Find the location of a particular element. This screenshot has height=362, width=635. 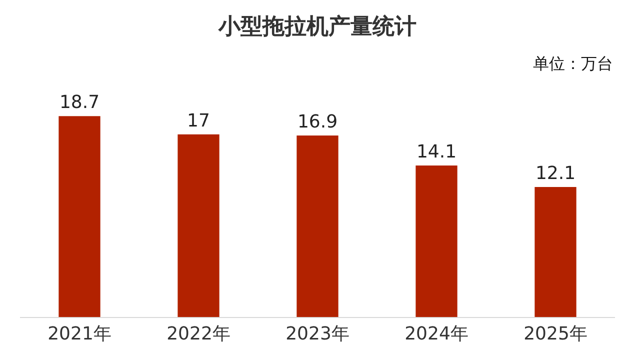

data-label: 14.1 is located at coordinates (436, 152).